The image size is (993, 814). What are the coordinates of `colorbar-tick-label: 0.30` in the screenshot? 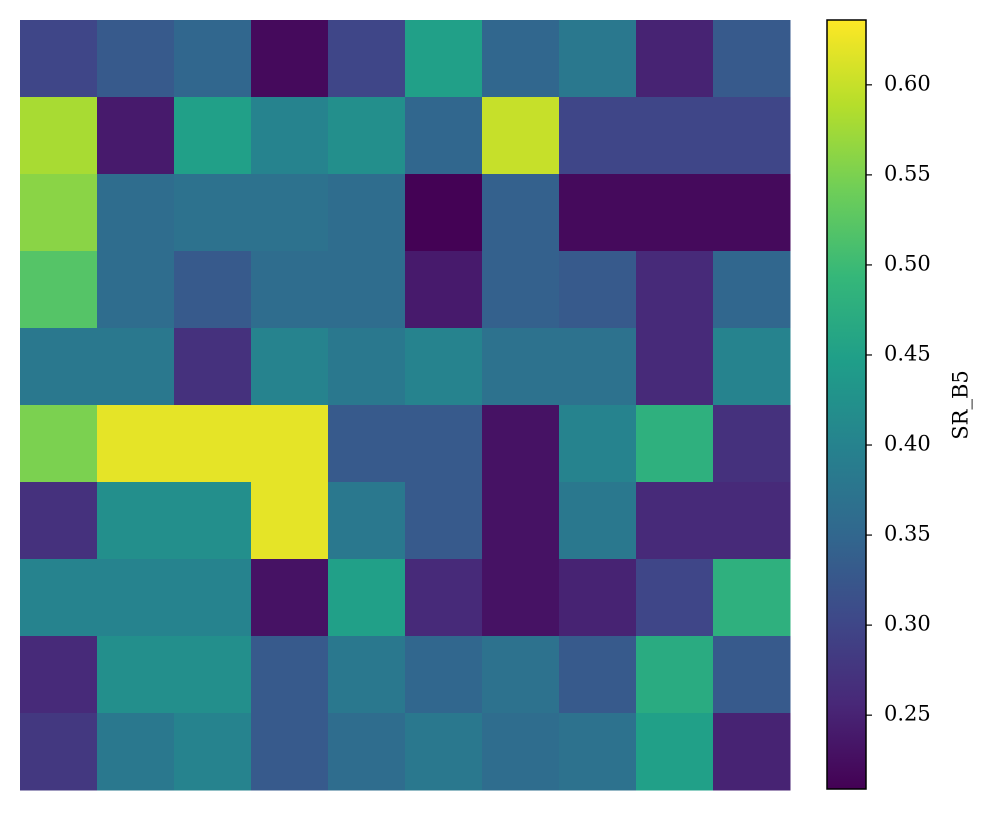 It's located at (907, 624).